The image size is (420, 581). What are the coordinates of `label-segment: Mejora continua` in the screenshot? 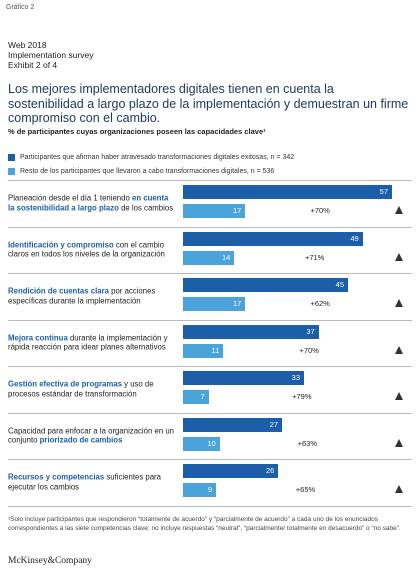 It's located at (38, 337).